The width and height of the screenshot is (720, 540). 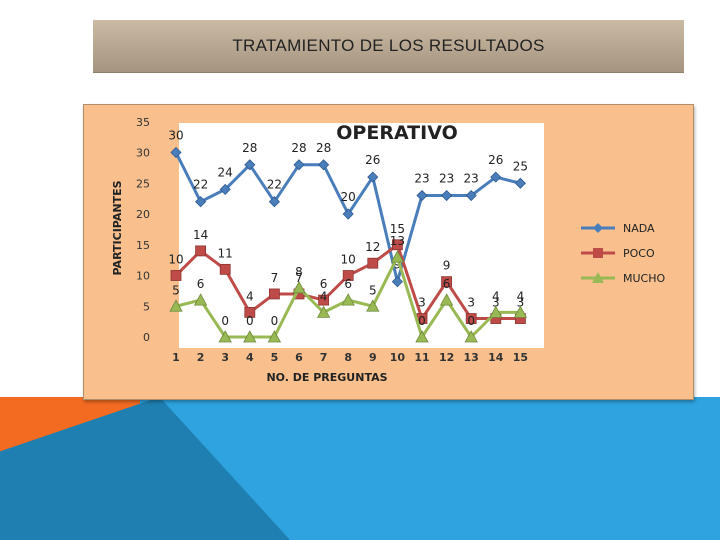 What do you see at coordinates (250, 296) in the screenshot?
I see `data-label-poco: 4` at bounding box center [250, 296].